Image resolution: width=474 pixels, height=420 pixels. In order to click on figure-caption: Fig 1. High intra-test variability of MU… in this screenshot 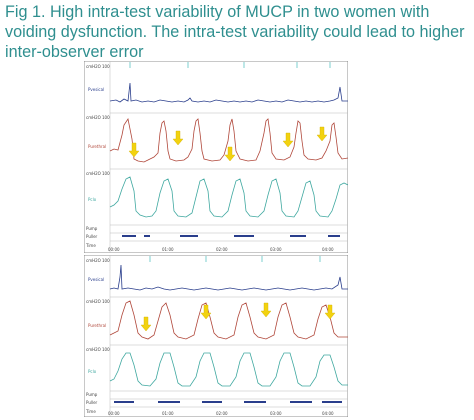, I will do `click(235, 32)`.